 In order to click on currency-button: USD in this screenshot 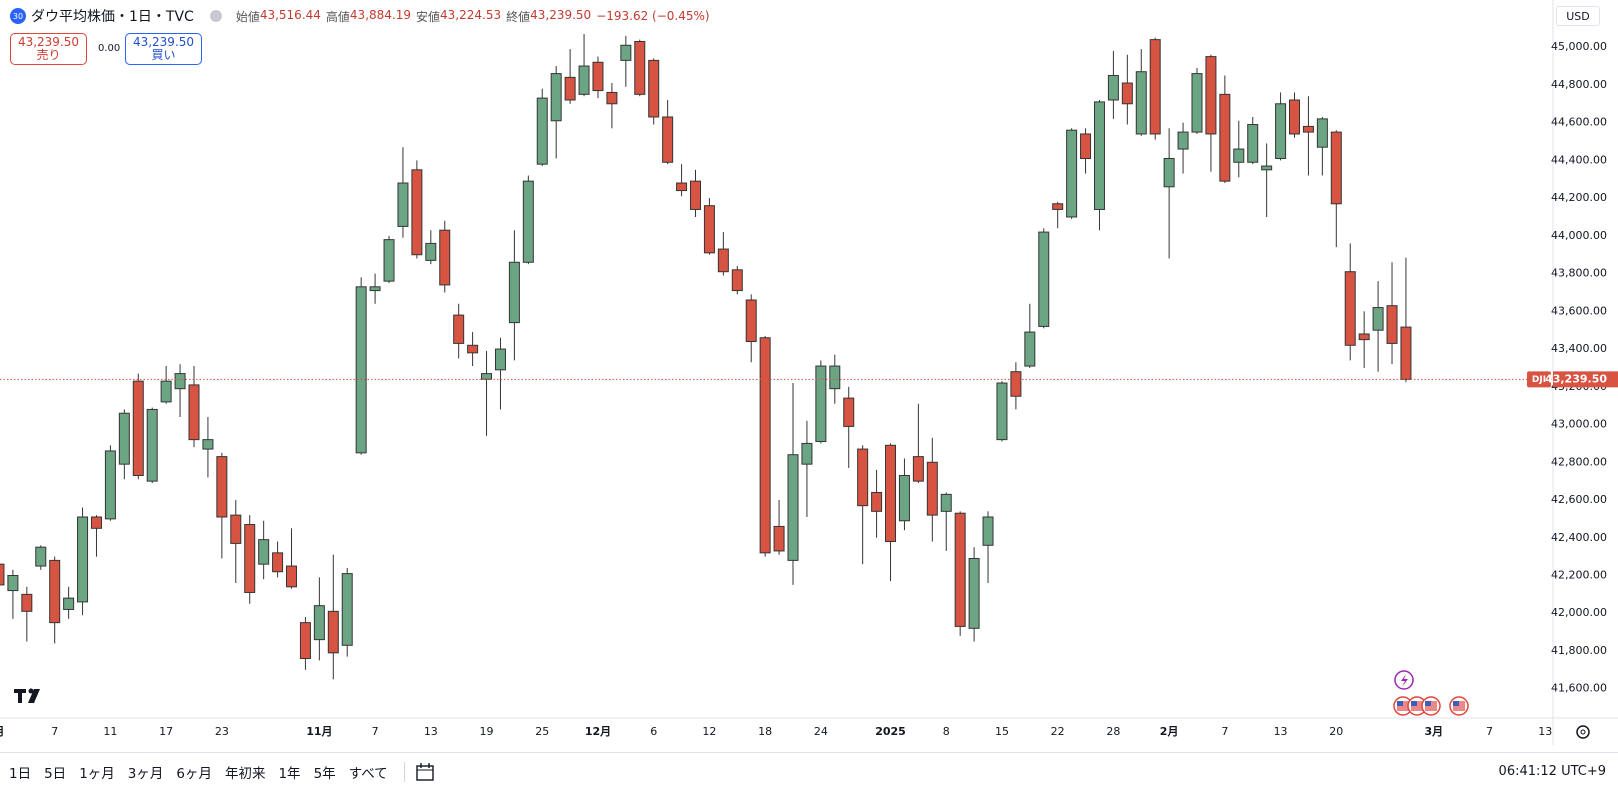, I will do `click(1578, 16)`.